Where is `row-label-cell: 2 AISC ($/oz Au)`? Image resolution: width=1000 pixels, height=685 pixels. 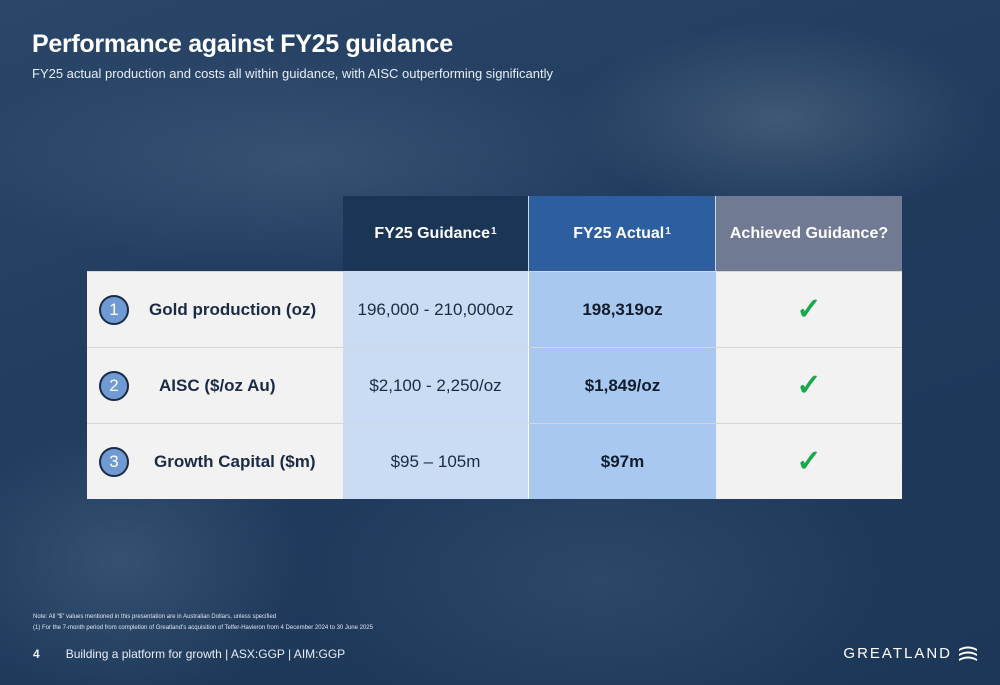
row-label-cell: 2 AISC ($/oz Au) is located at coordinates (215, 385).